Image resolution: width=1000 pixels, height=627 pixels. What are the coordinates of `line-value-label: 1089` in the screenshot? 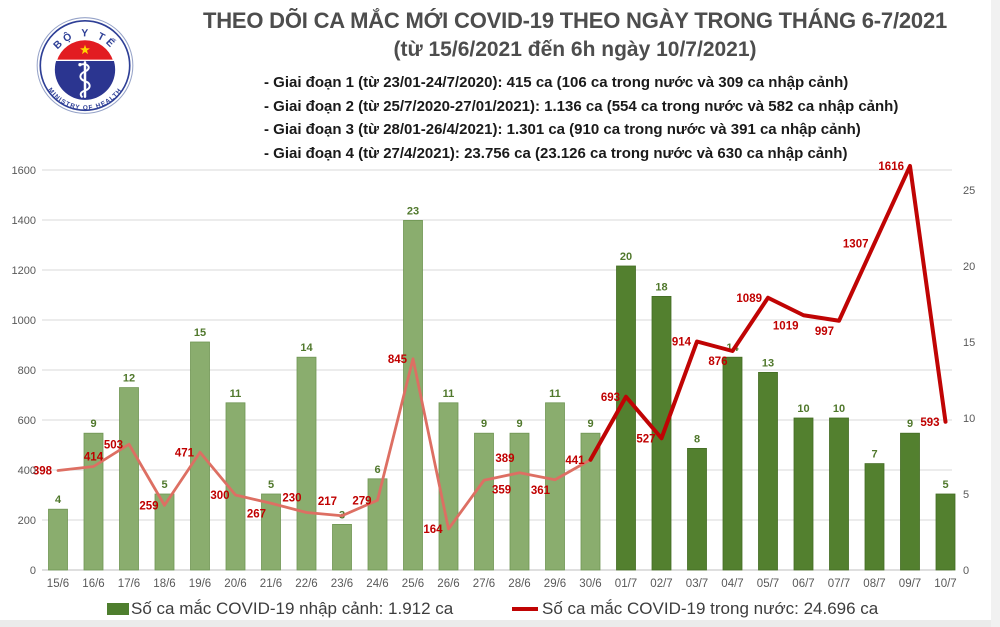 It's located at (749, 299).